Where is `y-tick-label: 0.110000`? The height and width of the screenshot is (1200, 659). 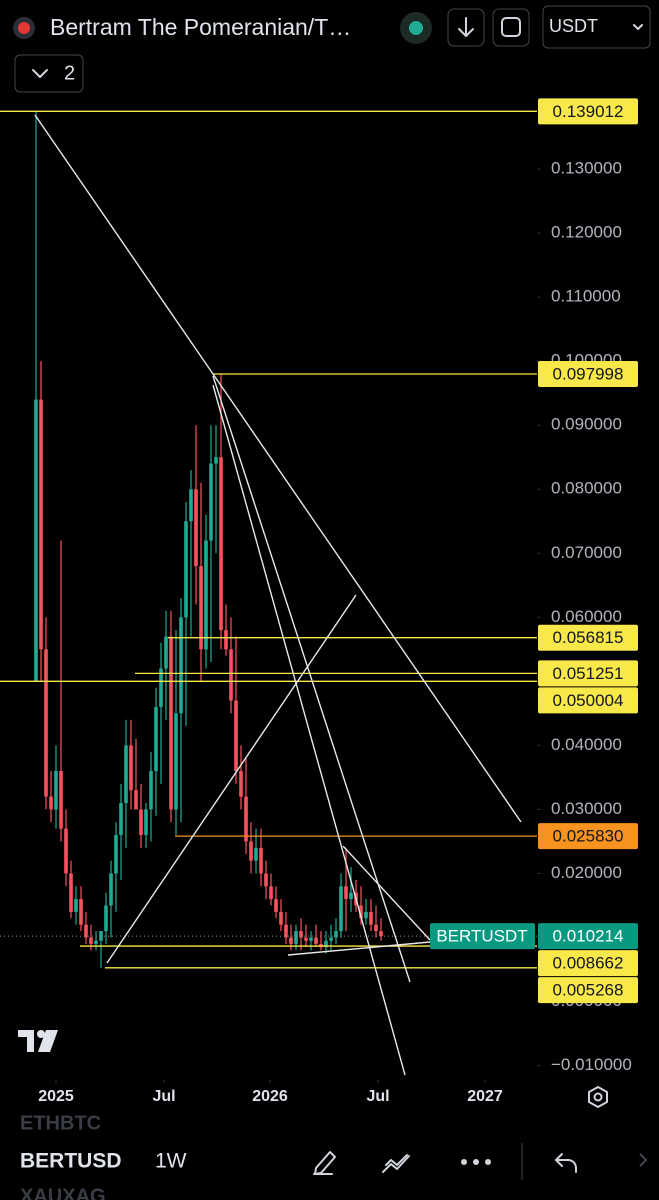 y-tick-label: 0.110000 is located at coordinates (586, 296).